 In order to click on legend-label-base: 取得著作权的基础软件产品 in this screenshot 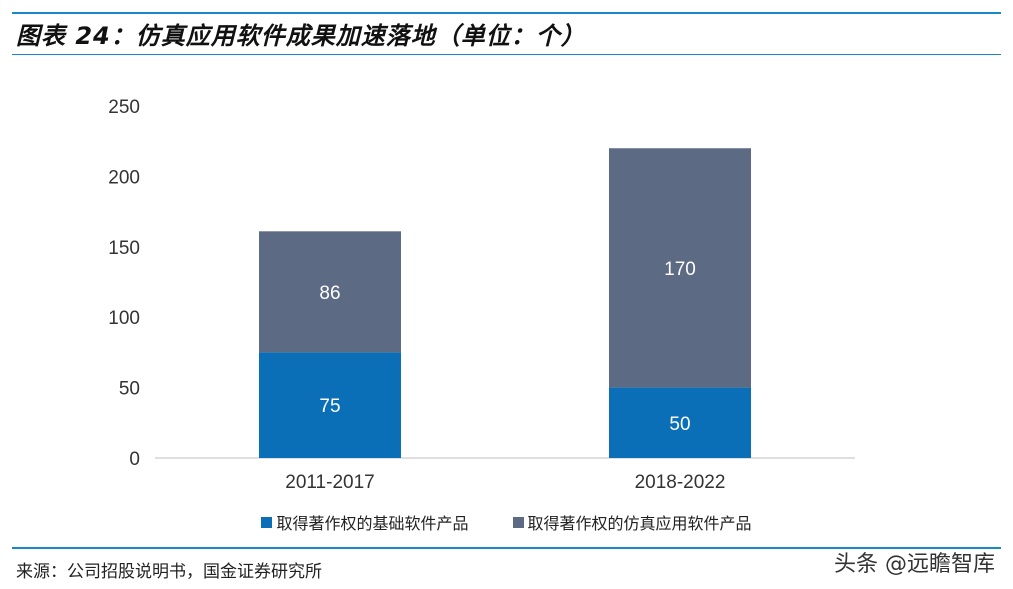, I will do `click(372, 523)`.